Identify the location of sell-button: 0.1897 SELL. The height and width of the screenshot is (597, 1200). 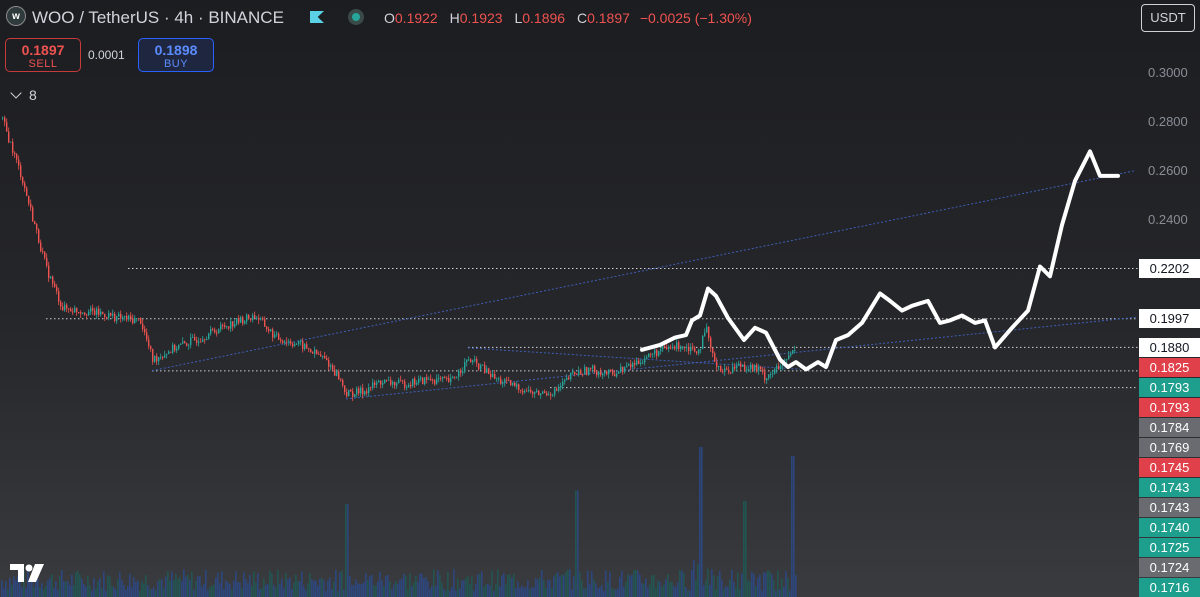
(43, 55).